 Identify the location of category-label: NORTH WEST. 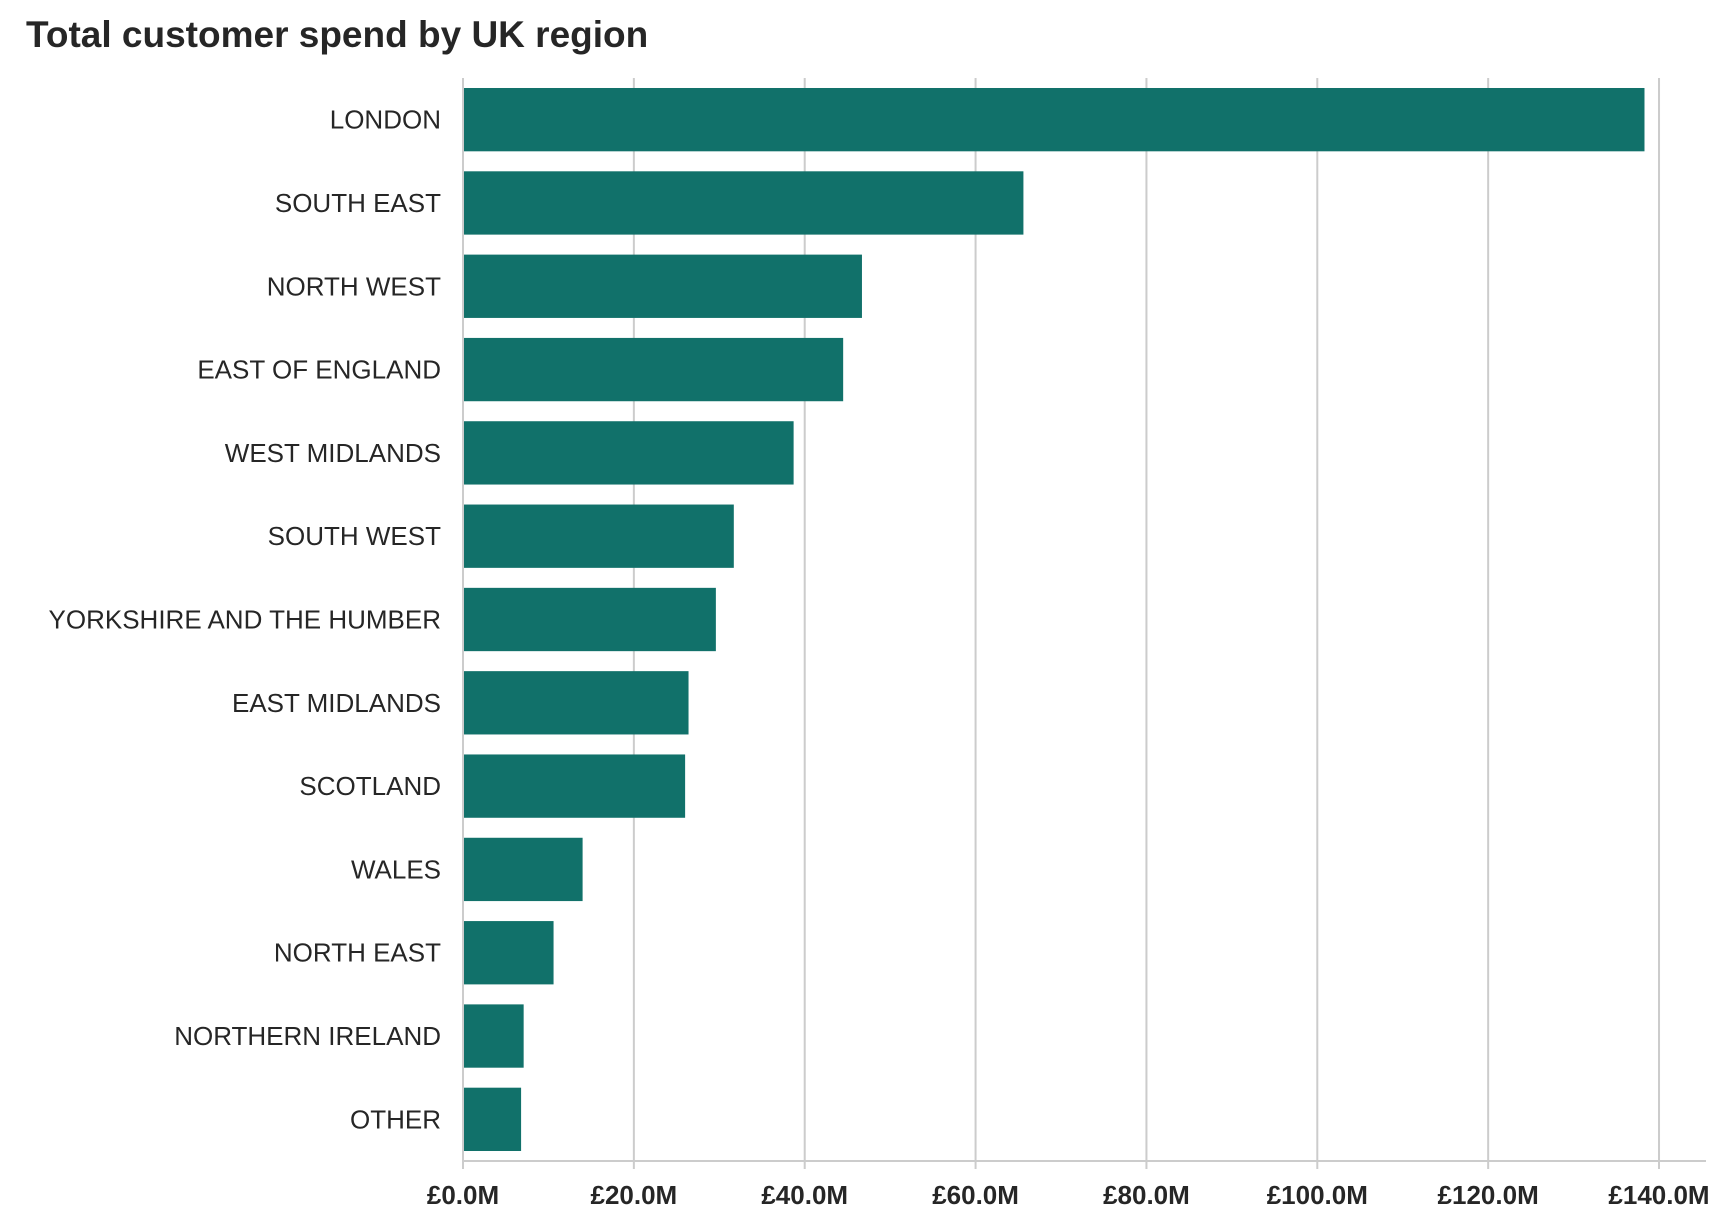
(354, 286).